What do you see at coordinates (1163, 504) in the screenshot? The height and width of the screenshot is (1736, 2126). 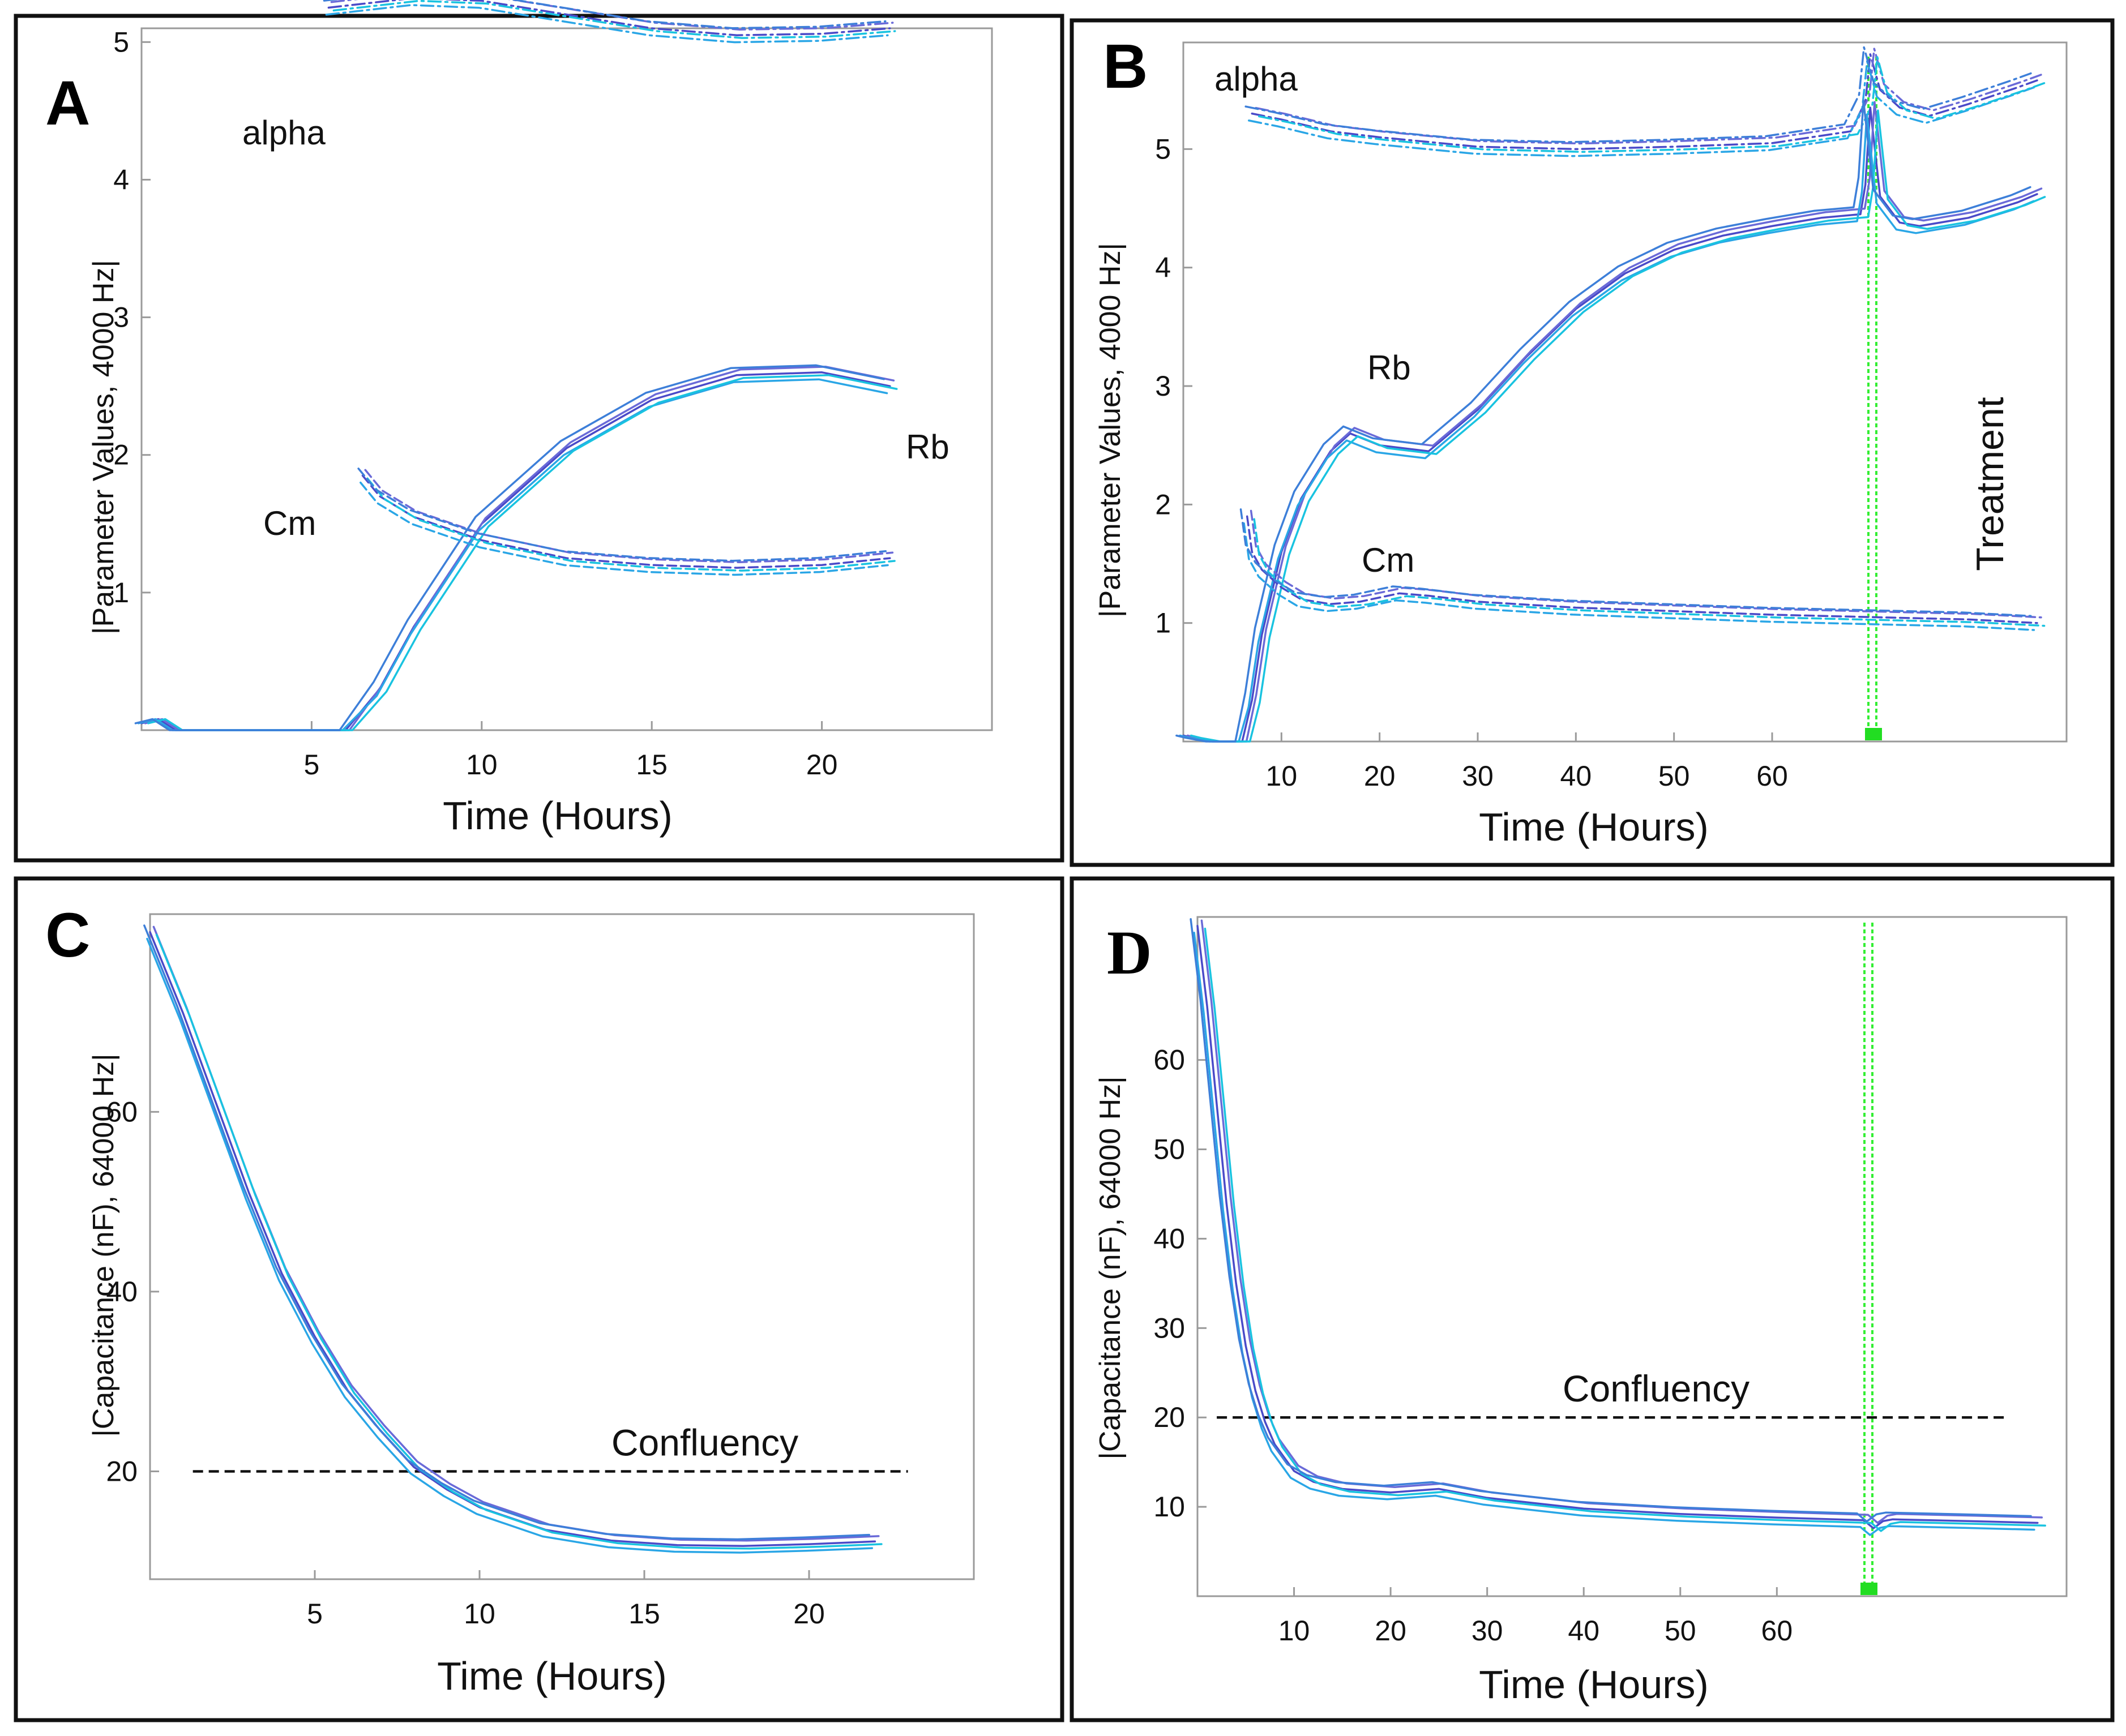 I see `panel-b-ytick-label: 2` at bounding box center [1163, 504].